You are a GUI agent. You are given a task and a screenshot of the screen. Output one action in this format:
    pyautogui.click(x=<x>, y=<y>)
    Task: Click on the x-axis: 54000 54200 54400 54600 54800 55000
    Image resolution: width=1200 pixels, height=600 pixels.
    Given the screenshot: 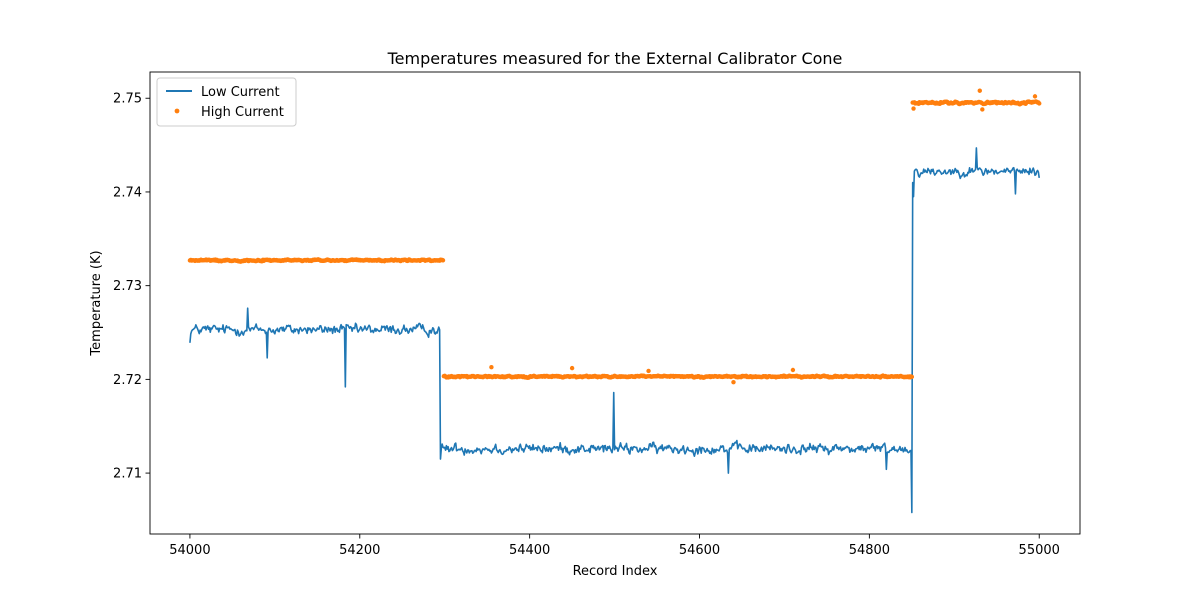 What is the action you would take?
    pyautogui.click(x=614, y=546)
    